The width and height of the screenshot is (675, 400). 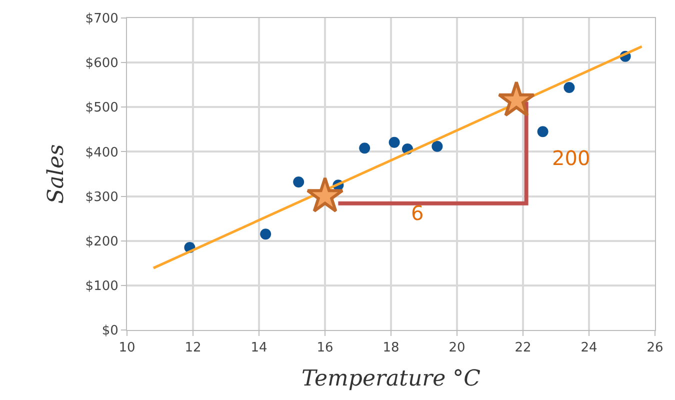 What do you see at coordinates (101, 108) in the screenshot?
I see `y-tick-label: $500` at bounding box center [101, 108].